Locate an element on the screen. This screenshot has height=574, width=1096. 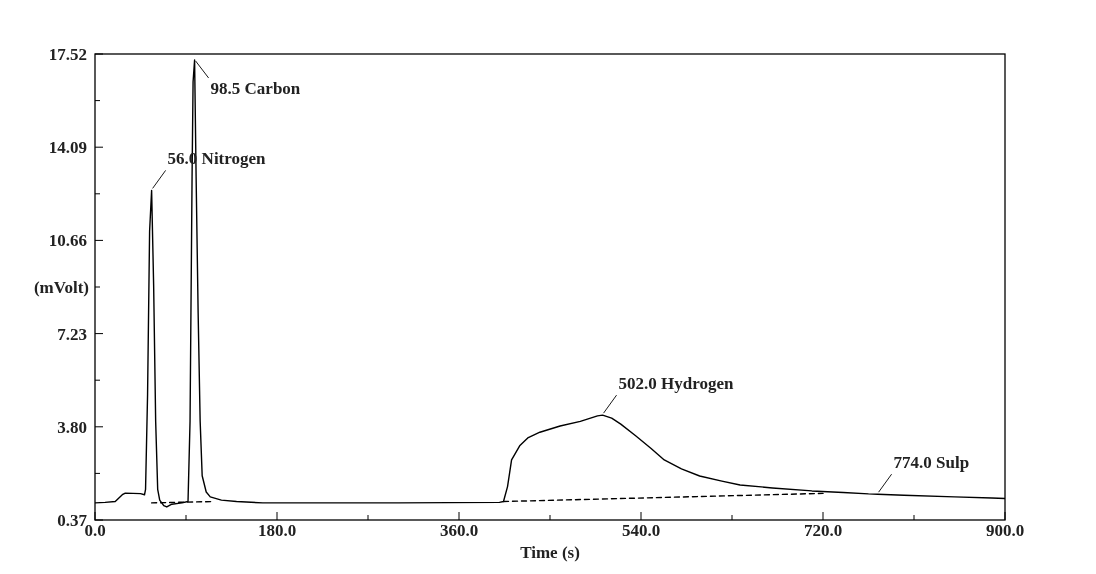
y-tick-label: 17.52 is located at coordinates (67, 54).